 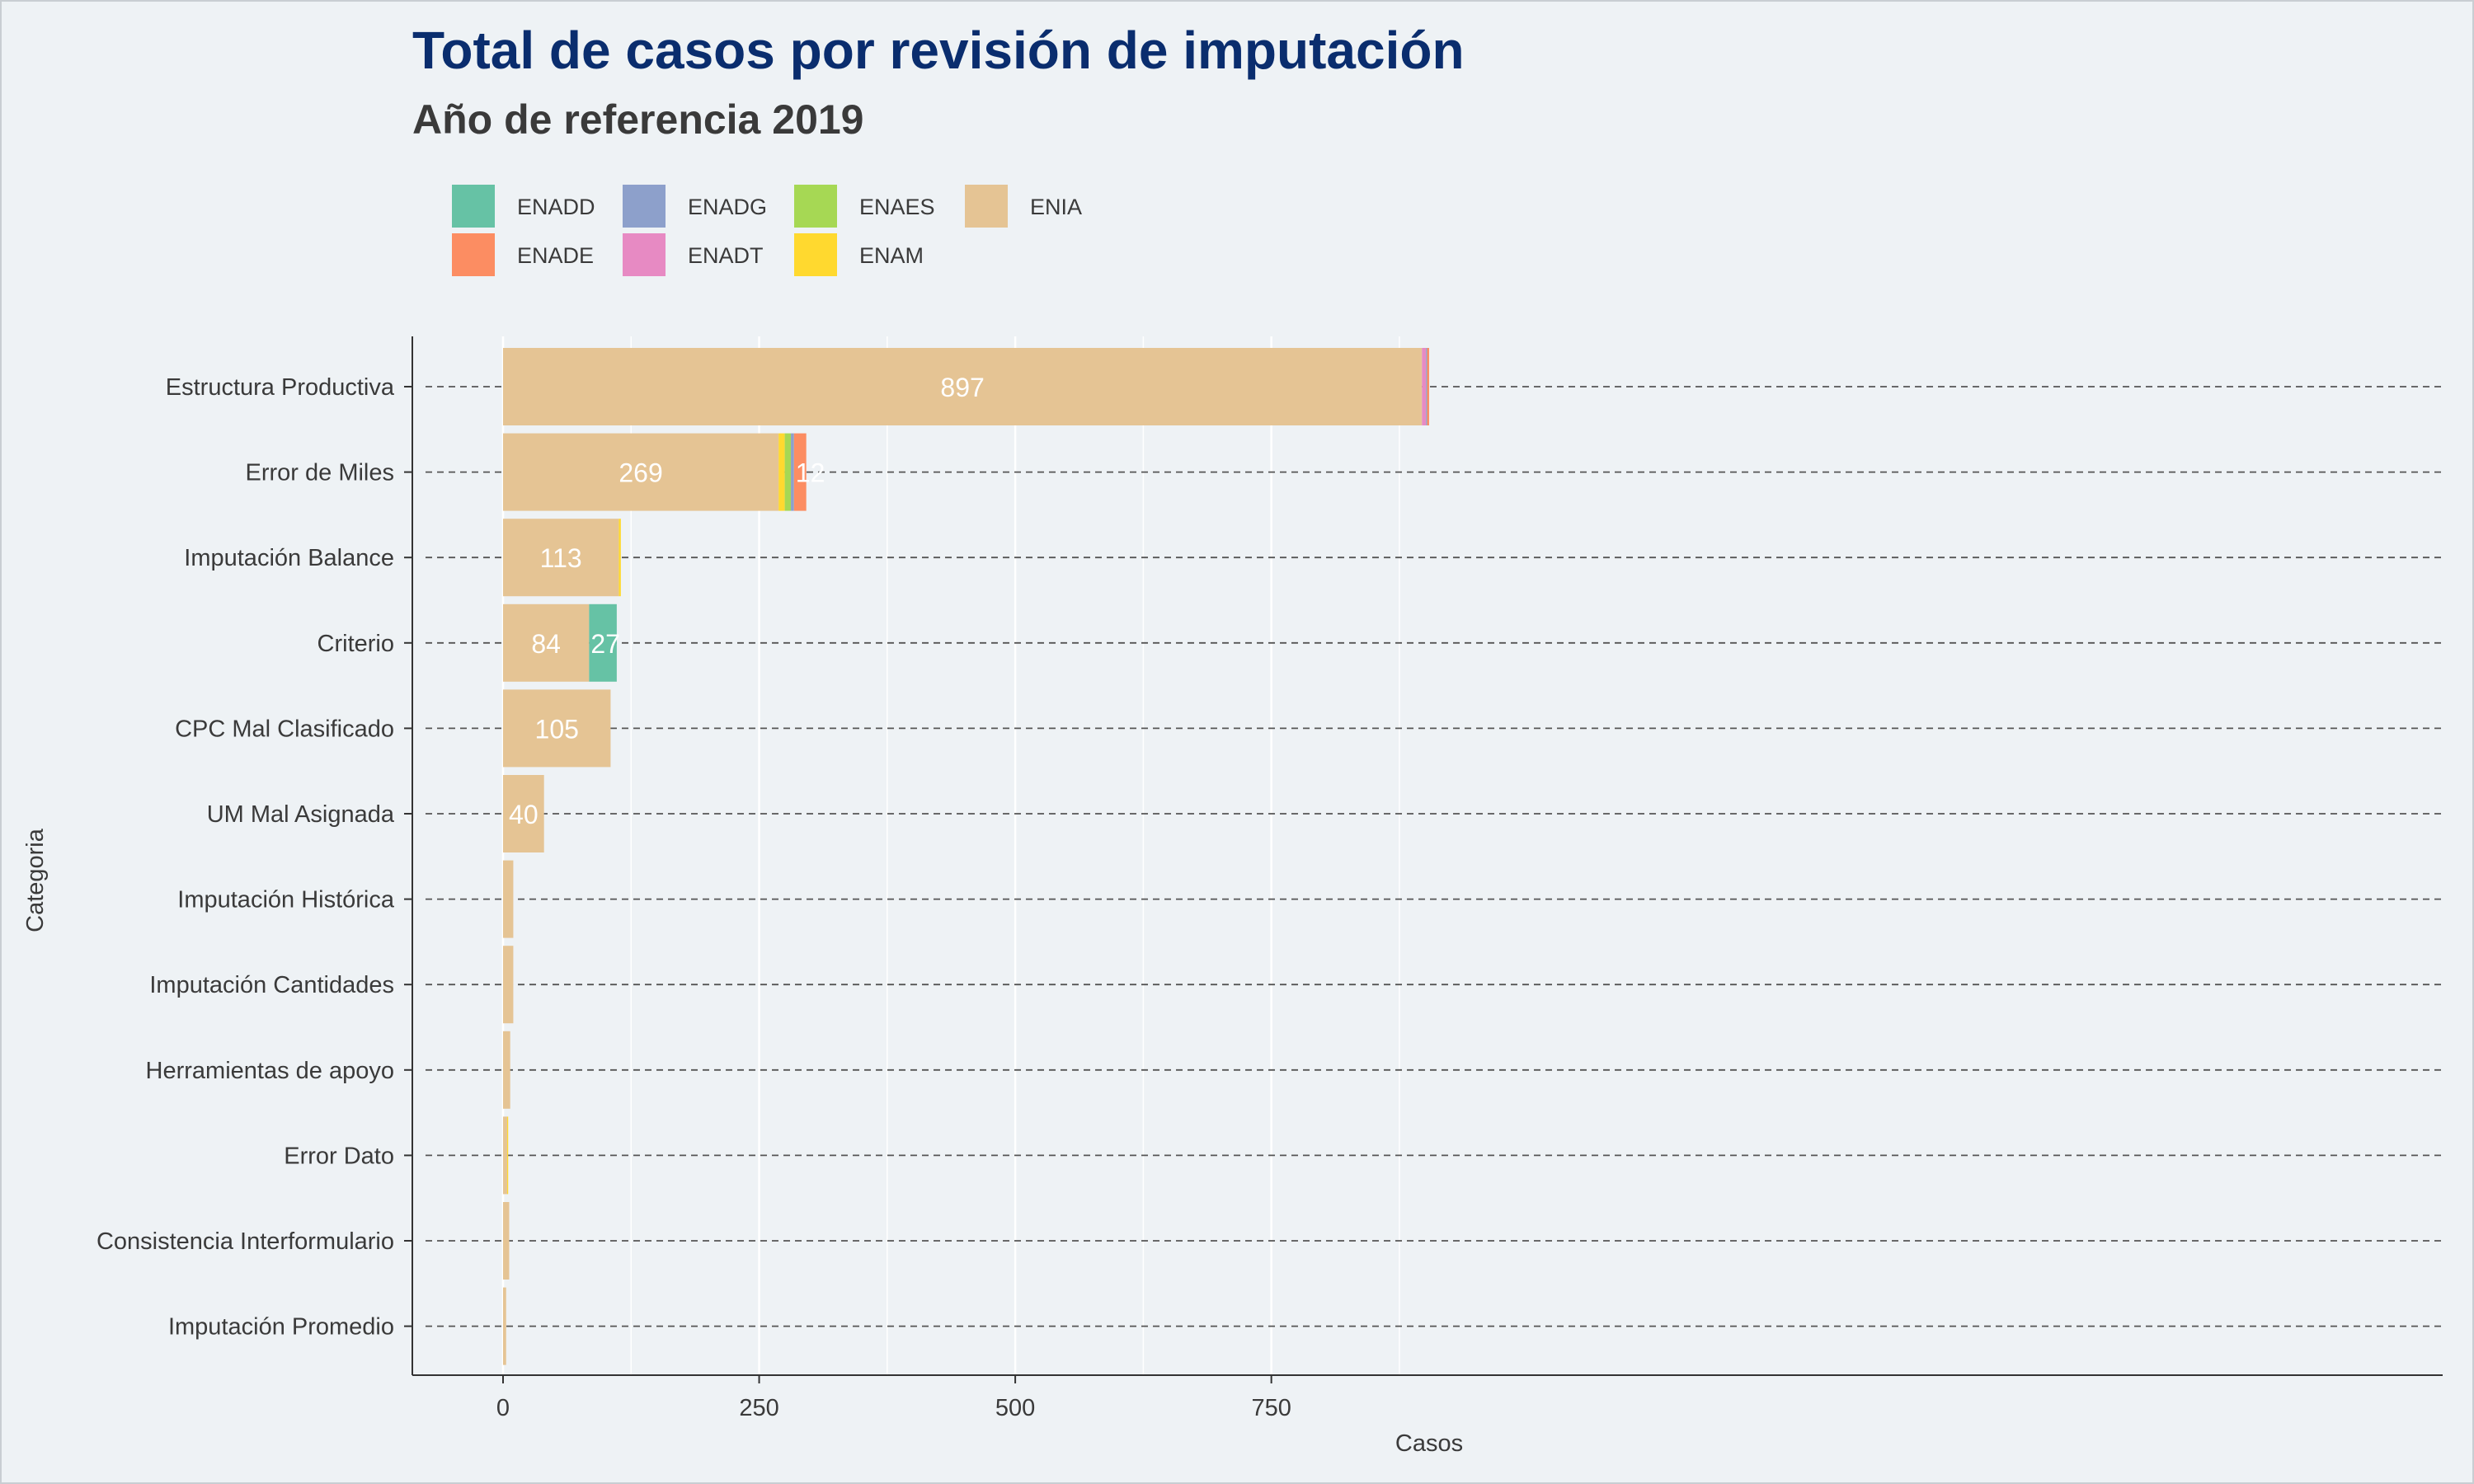 I want to click on bar-estructura-productiva-enia, so click(x=963, y=386).